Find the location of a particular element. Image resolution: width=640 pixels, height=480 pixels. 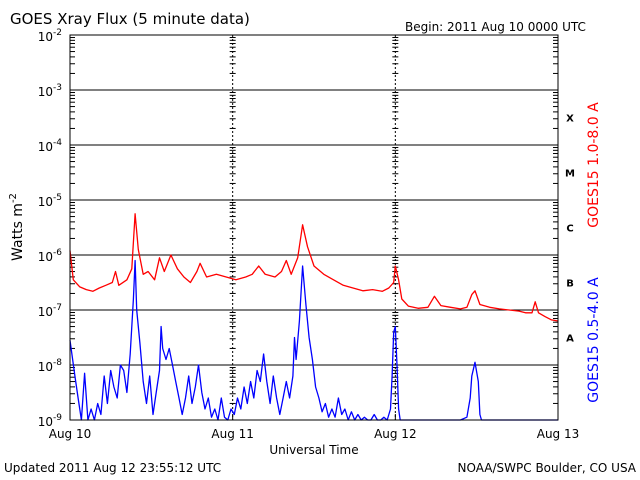

y-tick-label: 10⁻⁴ is located at coordinates (50, 146).